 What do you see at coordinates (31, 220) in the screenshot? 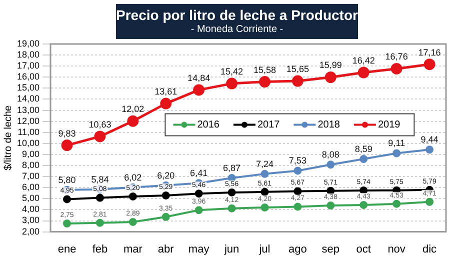
I see `y-tick-label: 3,00` at bounding box center [31, 220].